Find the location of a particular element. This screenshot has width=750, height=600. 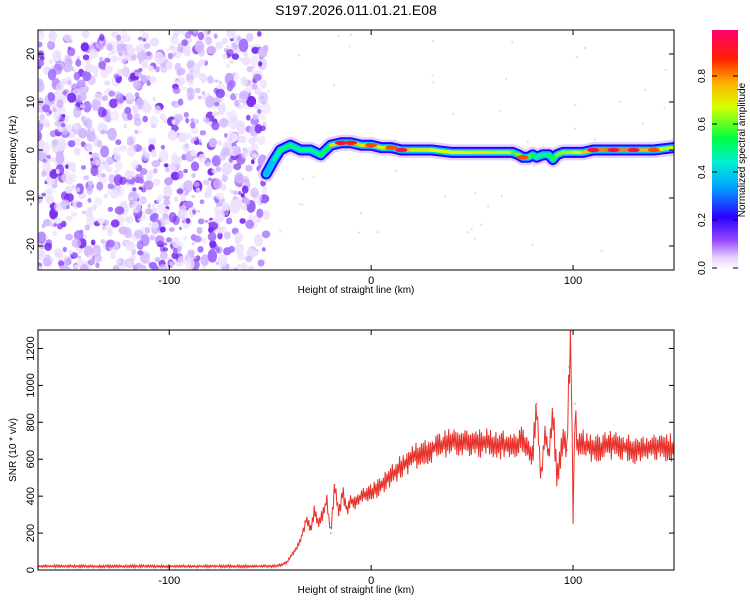

snr-x-tick-label: 0 is located at coordinates (371, 581).